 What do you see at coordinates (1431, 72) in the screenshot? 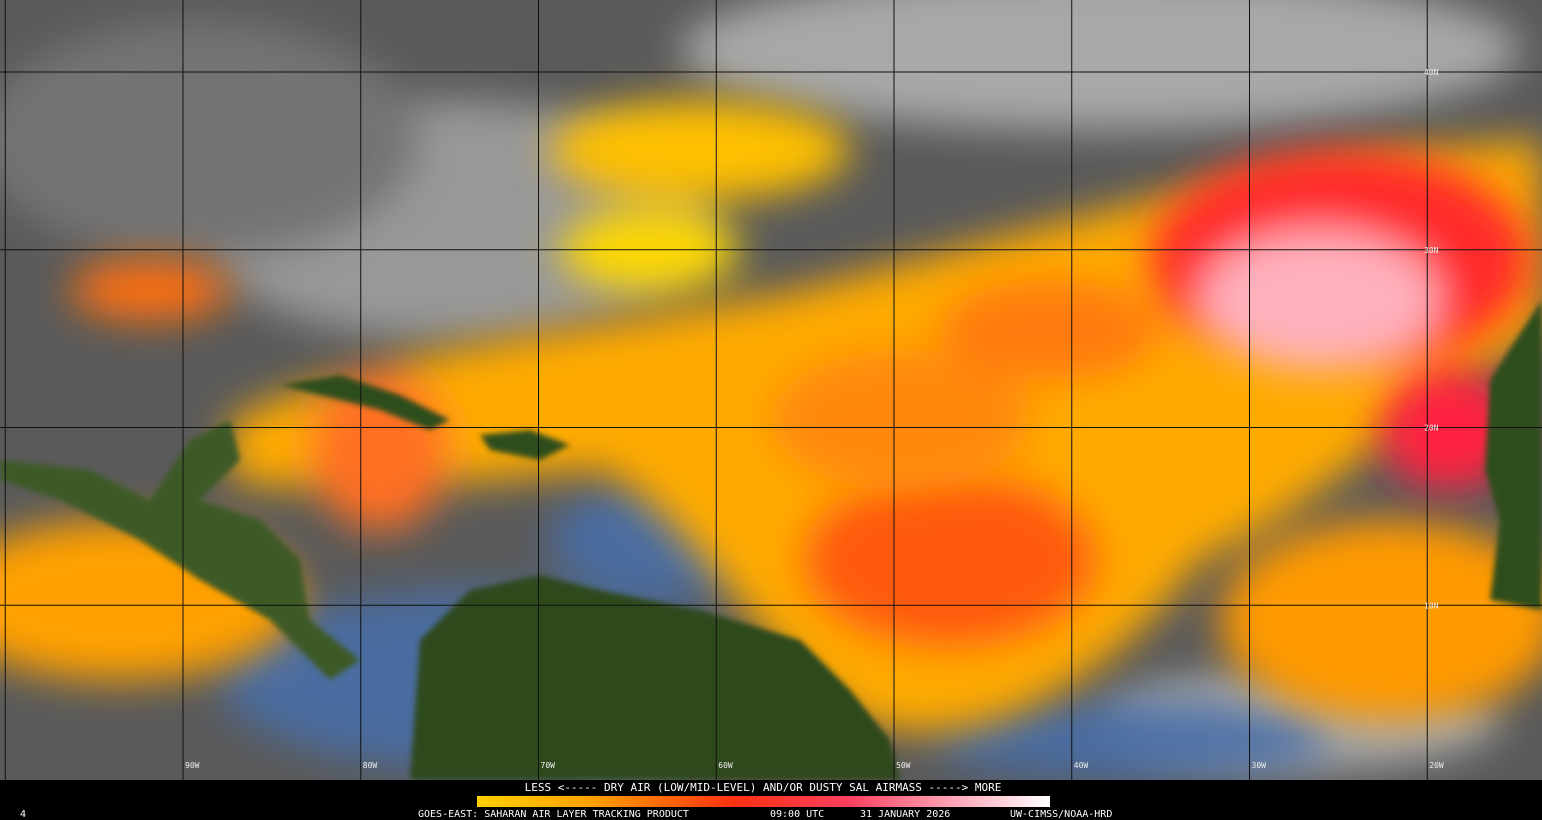
I see `latitude-label: 40N` at bounding box center [1431, 72].